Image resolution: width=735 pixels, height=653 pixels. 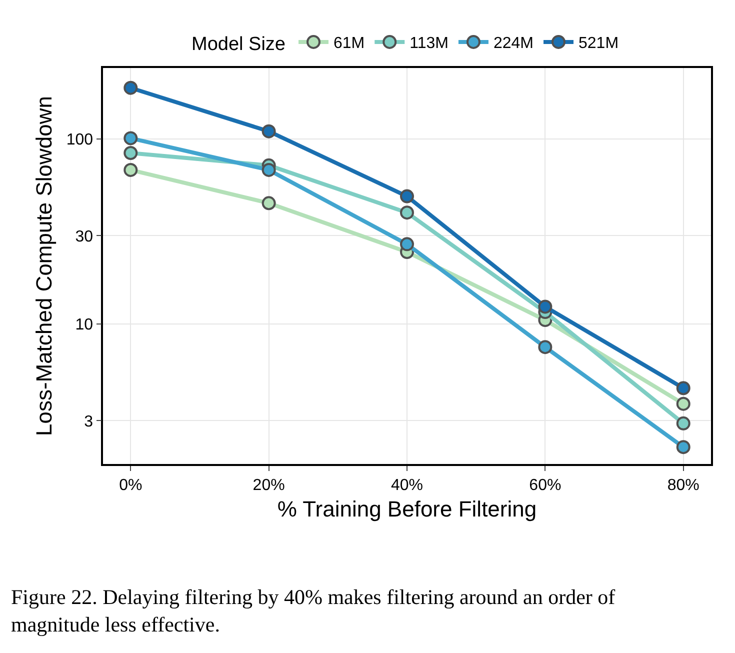 I want to click on legend-title: Model Size, so click(x=239, y=44).